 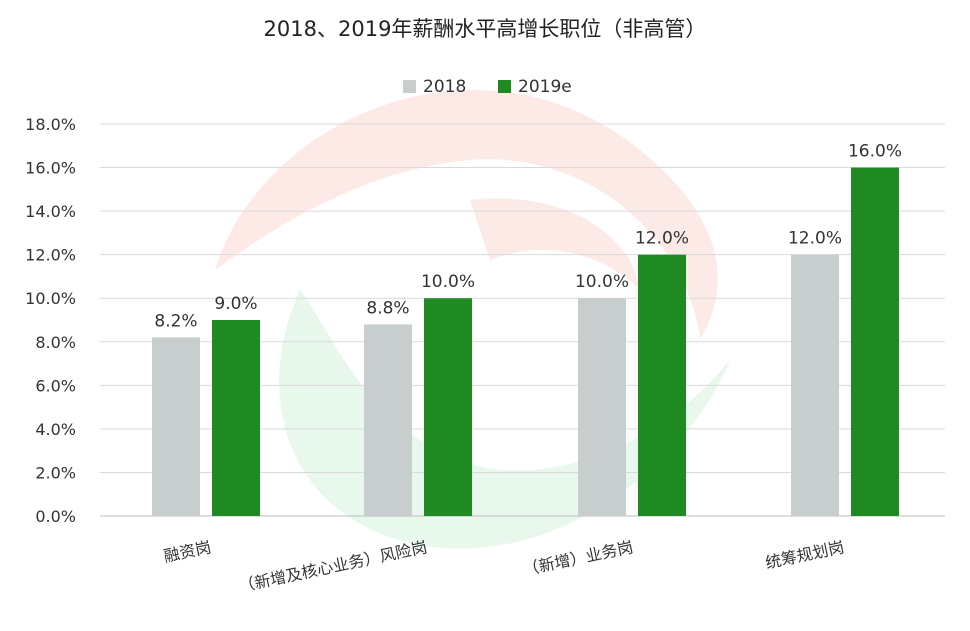 I want to click on y-tick-label: 0.0%, so click(x=55, y=516).